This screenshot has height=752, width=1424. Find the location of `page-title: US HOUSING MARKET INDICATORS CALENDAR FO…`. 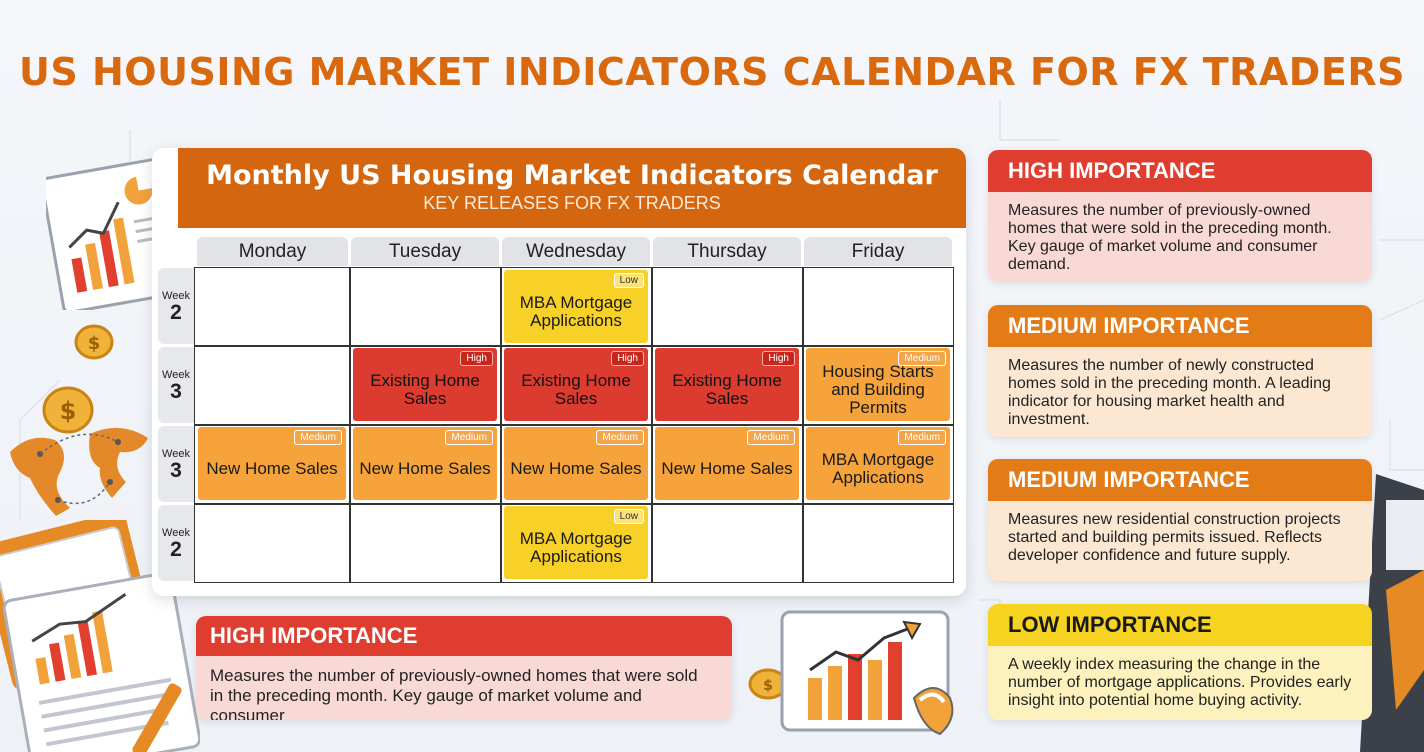

page-title: US HOUSING MARKET INDICATORS CALENDAR FO… is located at coordinates (712, 72).